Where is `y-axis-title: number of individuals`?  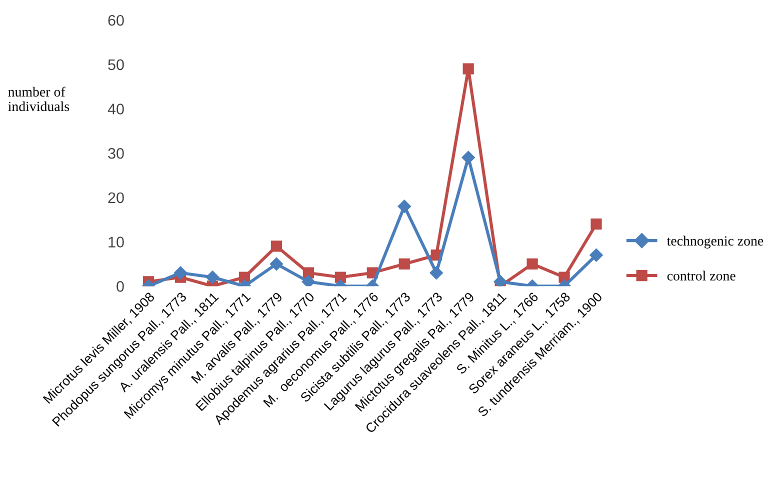
y-axis-title: number of individuals is located at coordinates (39, 99).